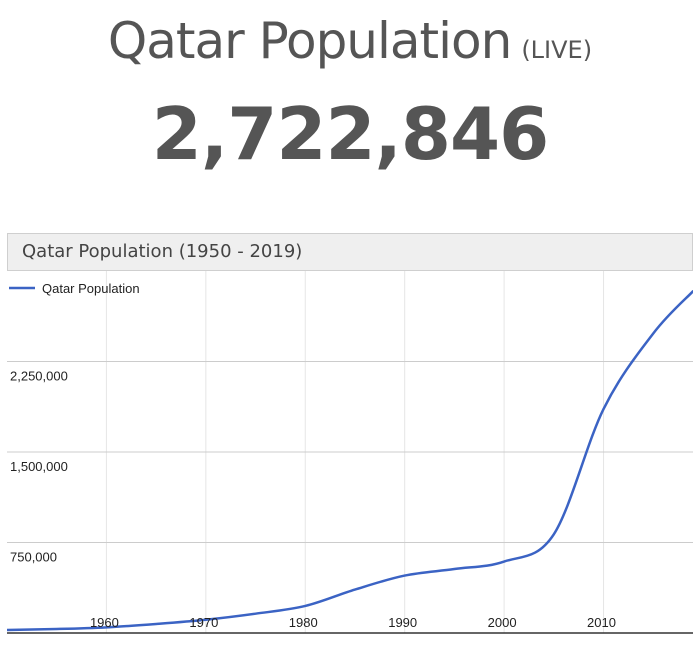 The width and height of the screenshot is (700, 646). I want to click on page-title: Qatar Population (LIVE), so click(350, 41).